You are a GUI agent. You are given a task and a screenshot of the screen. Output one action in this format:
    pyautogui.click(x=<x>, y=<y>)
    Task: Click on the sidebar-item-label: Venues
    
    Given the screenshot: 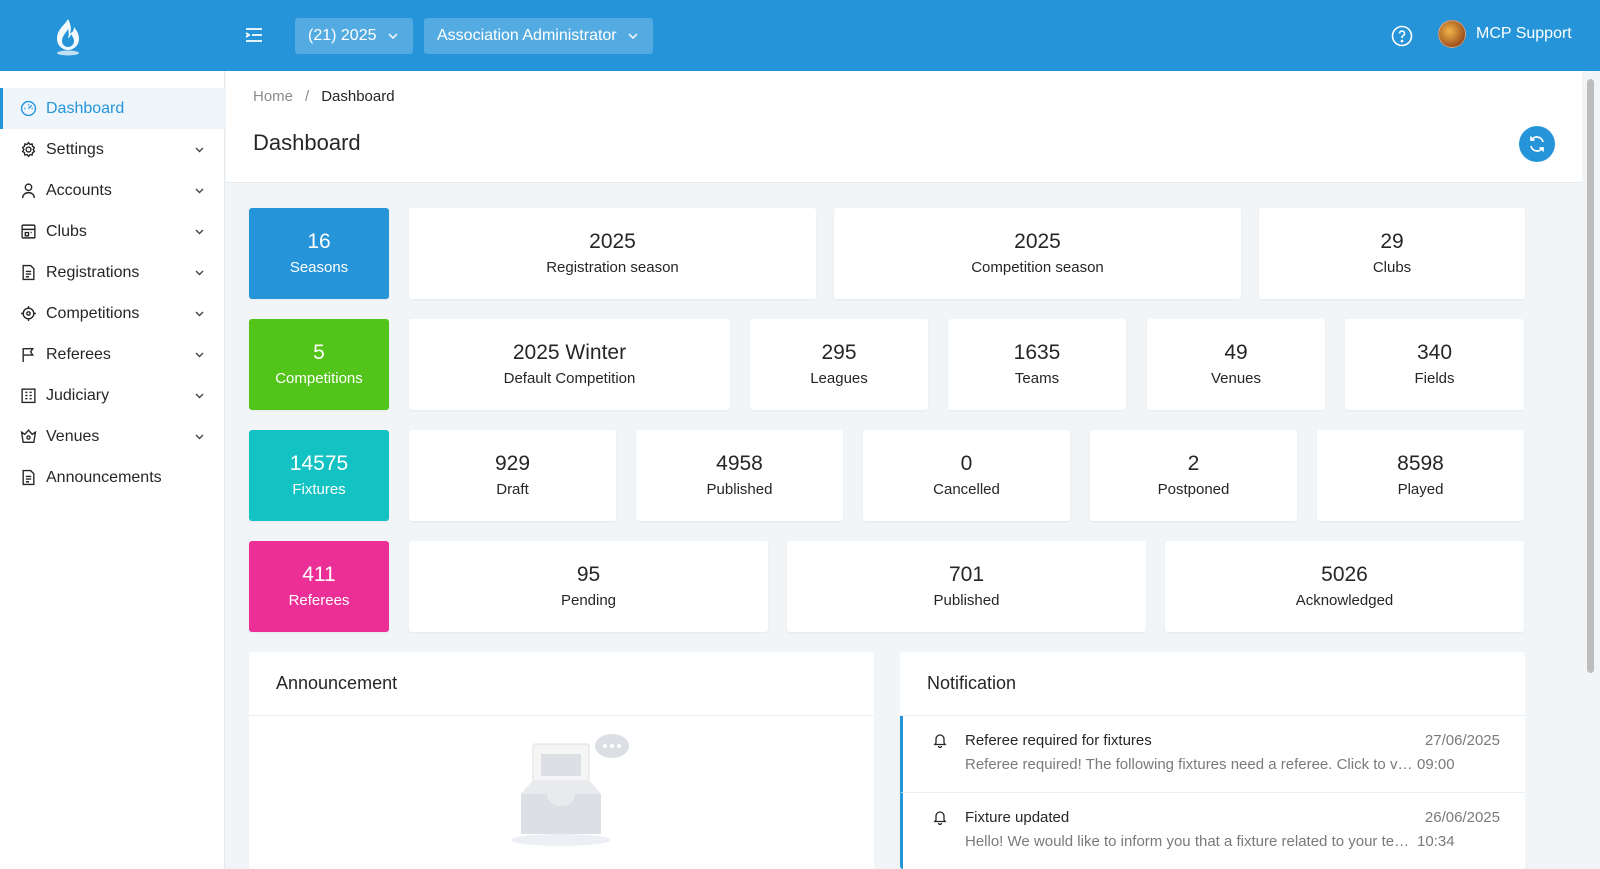 What is the action you would take?
    pyautogui.click(x=73, y=436)
    